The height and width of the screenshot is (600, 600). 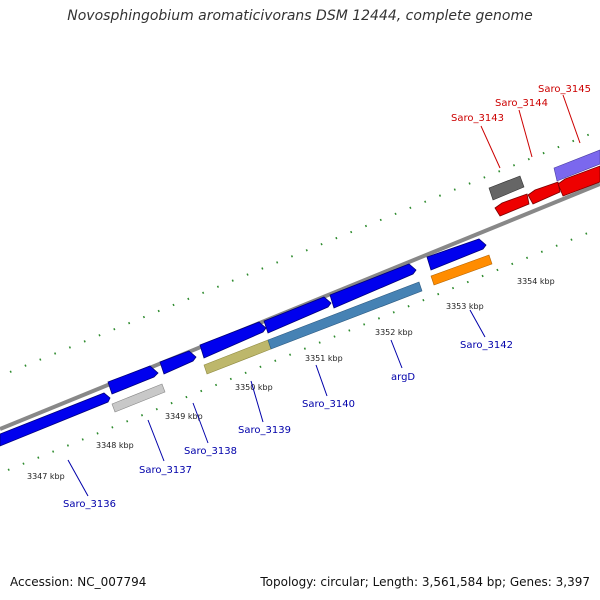 I want to click on reverse-strand-genes, so click(x=544, y=183).